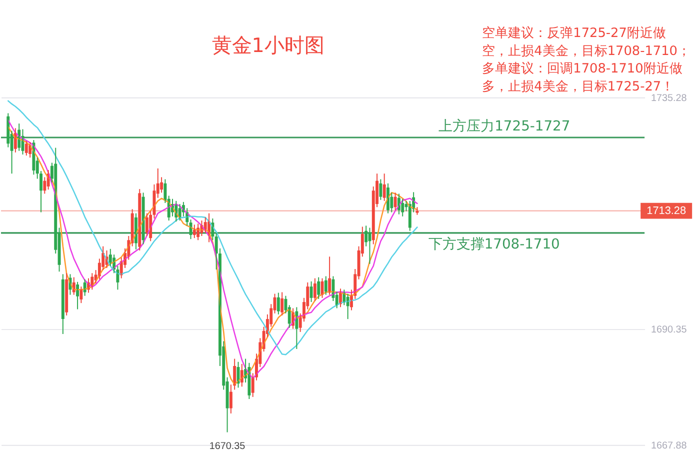 The height and width of the screenshot is (472, 700). Describe the element at coordinates (227, 446) in the screenshot. I see `annotation: 1670.35` at that location.